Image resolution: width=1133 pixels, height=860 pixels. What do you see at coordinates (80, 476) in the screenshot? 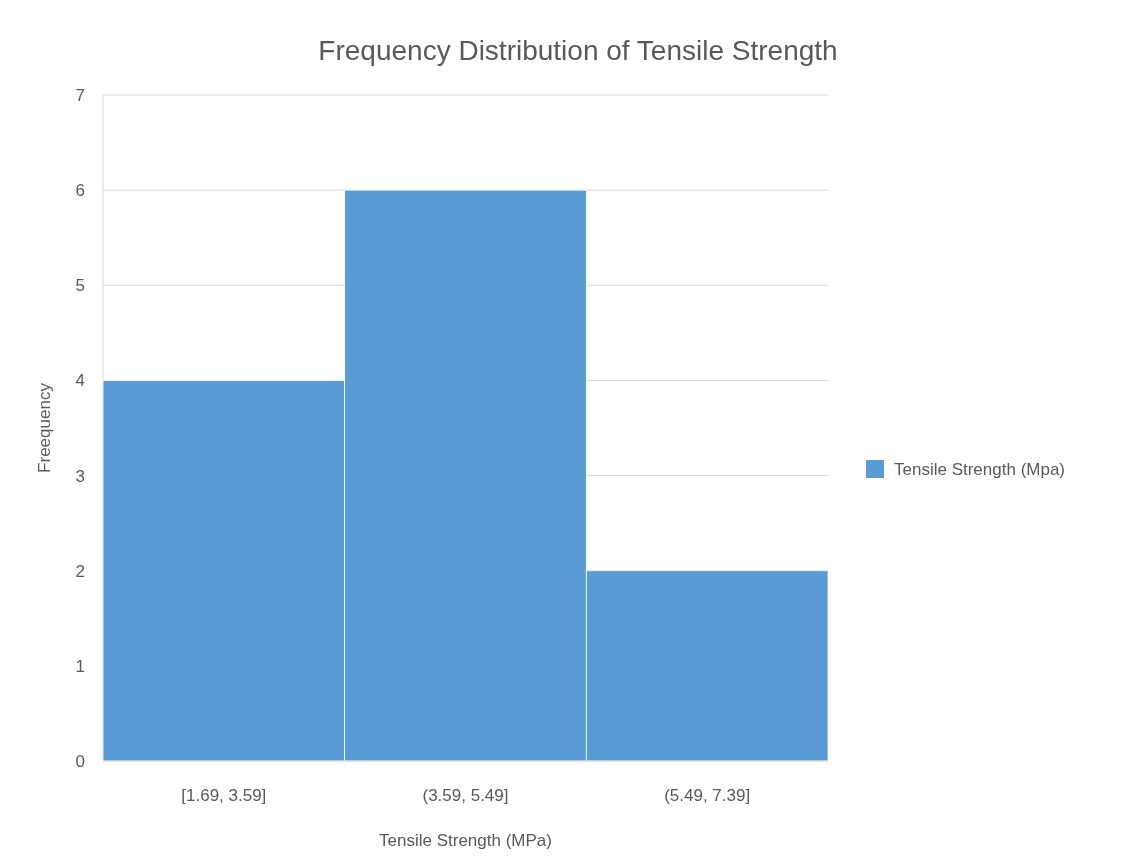
I see `y-tick-label: 3` at bounding box center [80, 476].